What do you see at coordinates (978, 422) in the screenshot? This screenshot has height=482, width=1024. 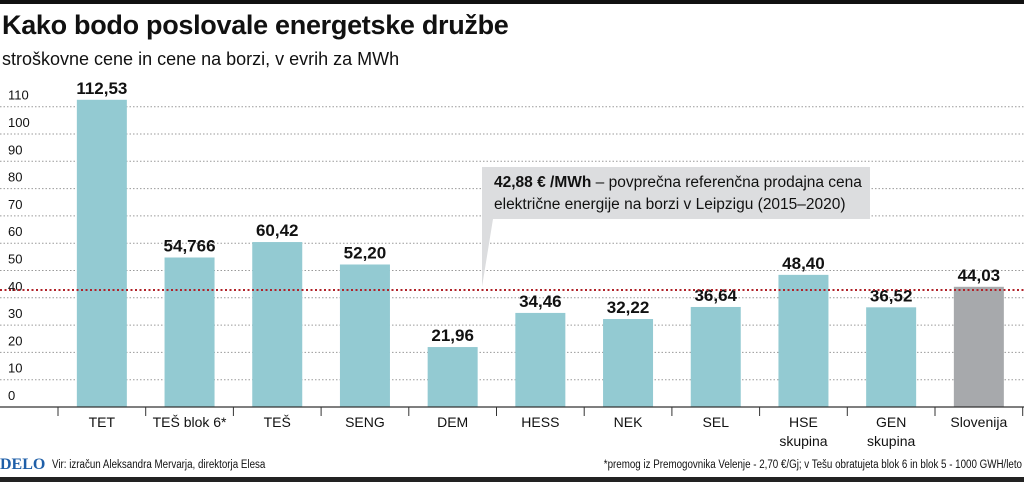 I see `x-tick-label: Slovenija` at bounding box center [978, 422].